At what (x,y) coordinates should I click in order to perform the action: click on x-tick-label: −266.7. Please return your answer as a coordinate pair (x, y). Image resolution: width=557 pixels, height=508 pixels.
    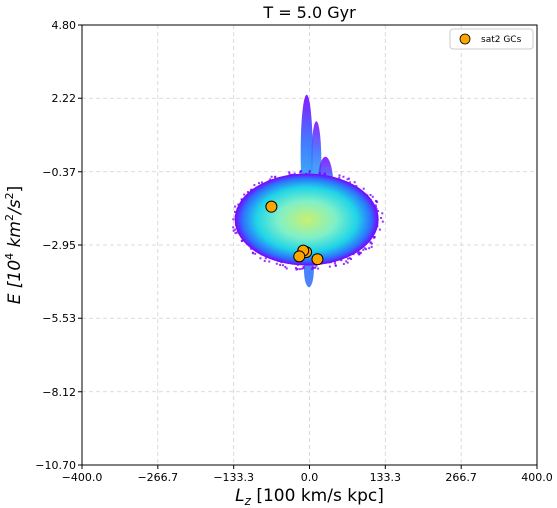
    Looking at the image, I should click on (157, 477).